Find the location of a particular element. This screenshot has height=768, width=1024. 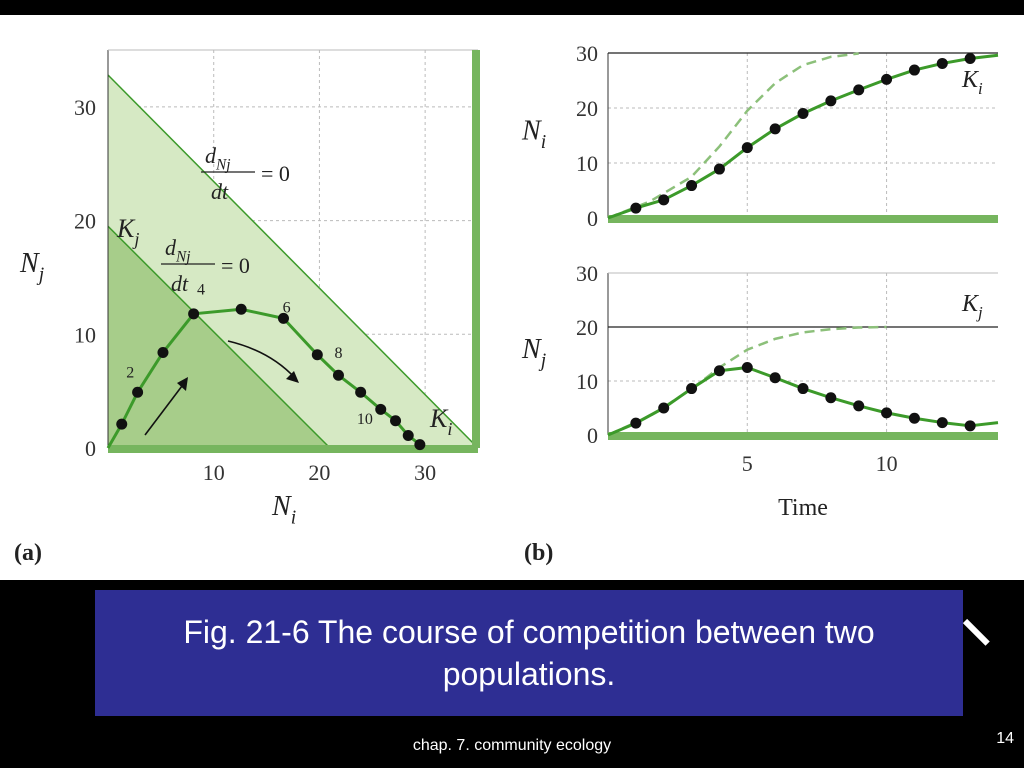

isocline-j-formula-den: dt is located at coordinates (220, 191).